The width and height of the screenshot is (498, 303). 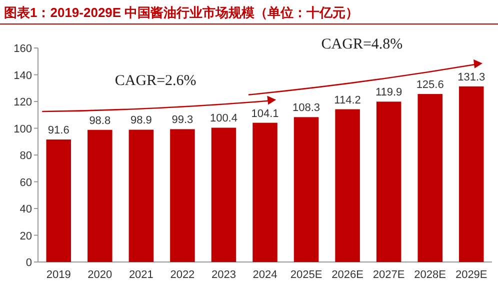 What do you see at coordinates (26, 236) in the screenshot?
I see `y-tick-label: 20` at bounding box center [26, 236].